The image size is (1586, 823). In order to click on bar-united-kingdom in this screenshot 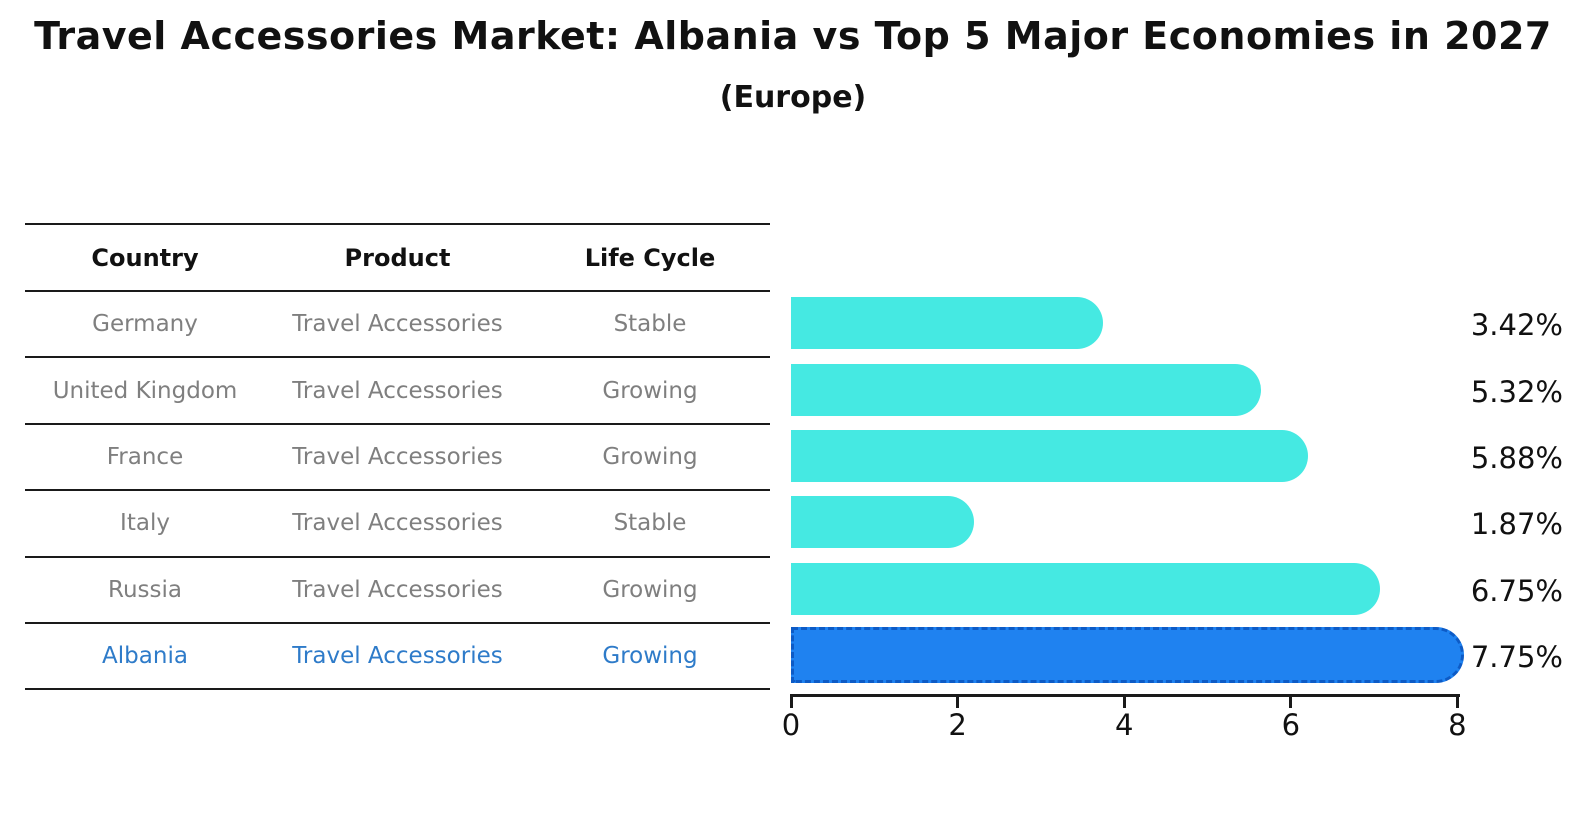, I will do `click(1026, 389)`.